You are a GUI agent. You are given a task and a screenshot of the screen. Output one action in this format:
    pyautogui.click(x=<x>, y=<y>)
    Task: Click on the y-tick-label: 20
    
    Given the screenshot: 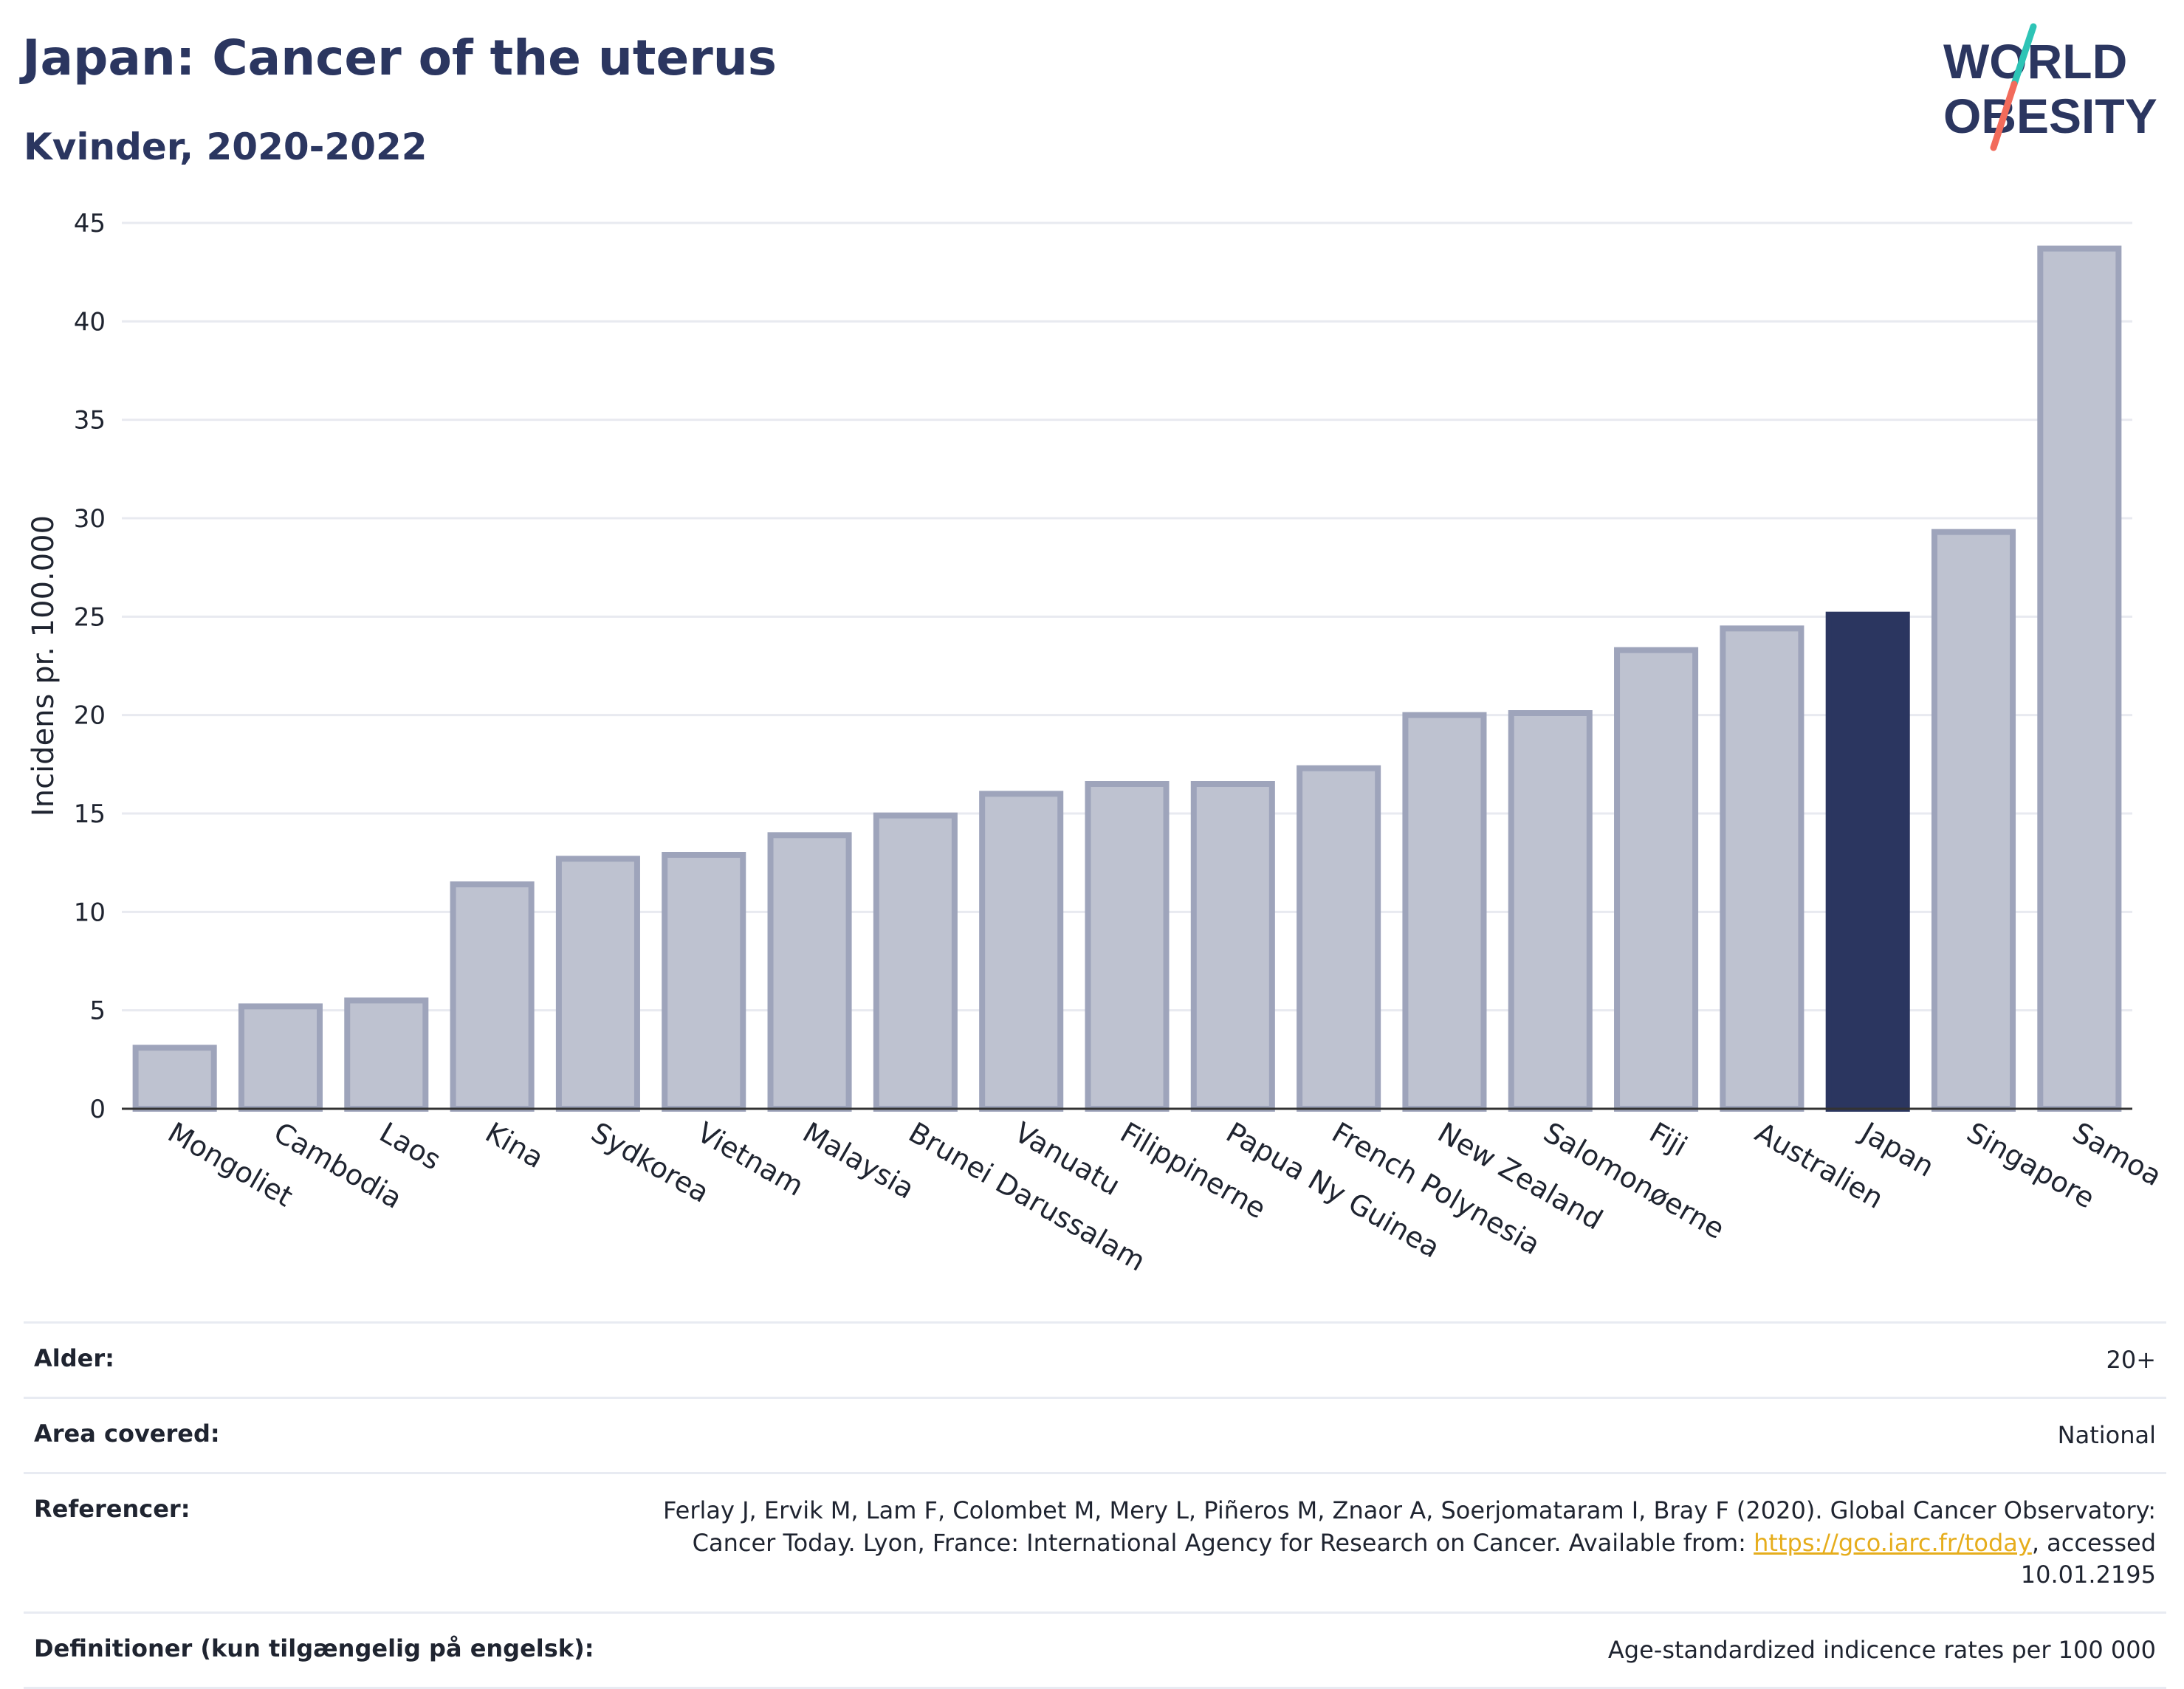 What is the action you would take?
    pyautogui.click(x=90, y=716)
    